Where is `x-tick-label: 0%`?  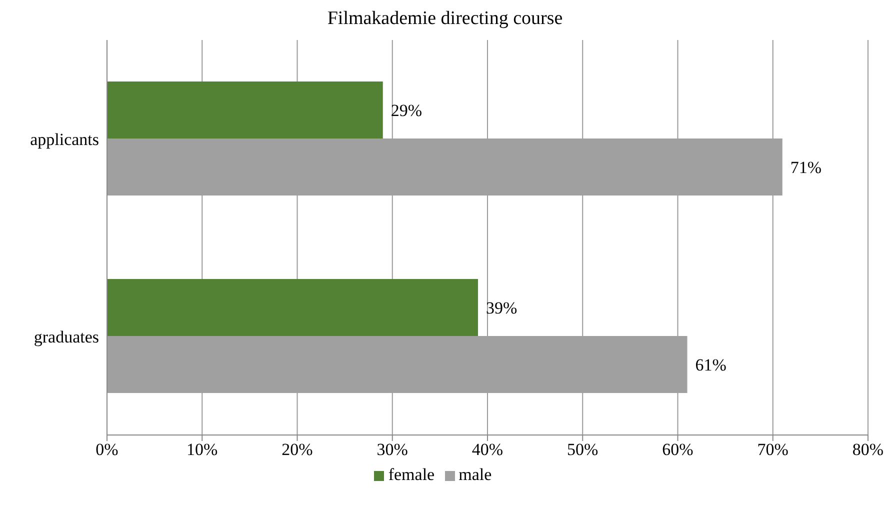 x-tick-label: 0% is located at coordinates (107, 450).